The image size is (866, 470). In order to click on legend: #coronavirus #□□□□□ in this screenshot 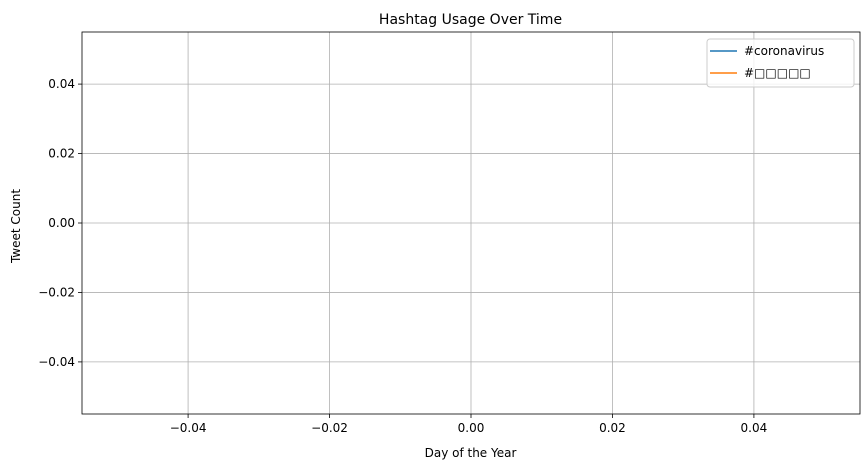, I will do `click(780, 63)`.